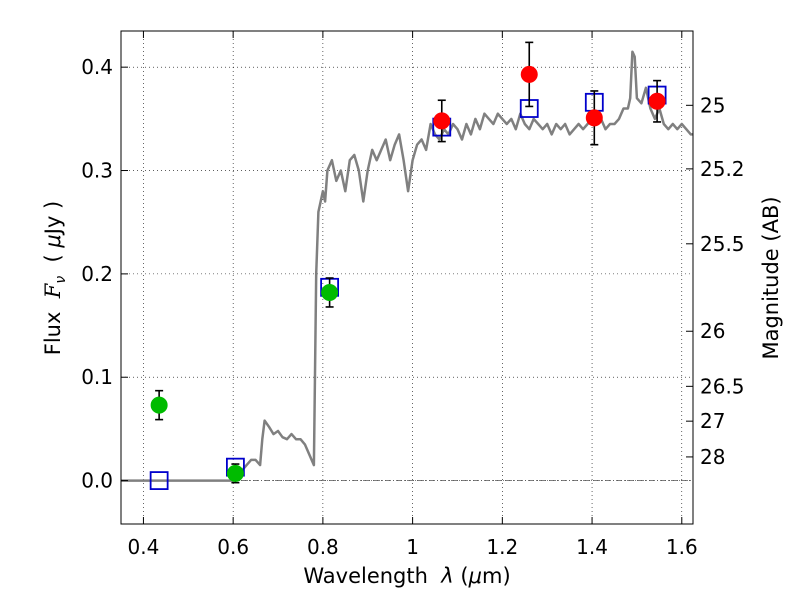 The height and width of the screenshot is (600, 800). I want to click on y2-tick-labels: 25 25.2 25.5 26 26.5 27 28, so click(722, 281).